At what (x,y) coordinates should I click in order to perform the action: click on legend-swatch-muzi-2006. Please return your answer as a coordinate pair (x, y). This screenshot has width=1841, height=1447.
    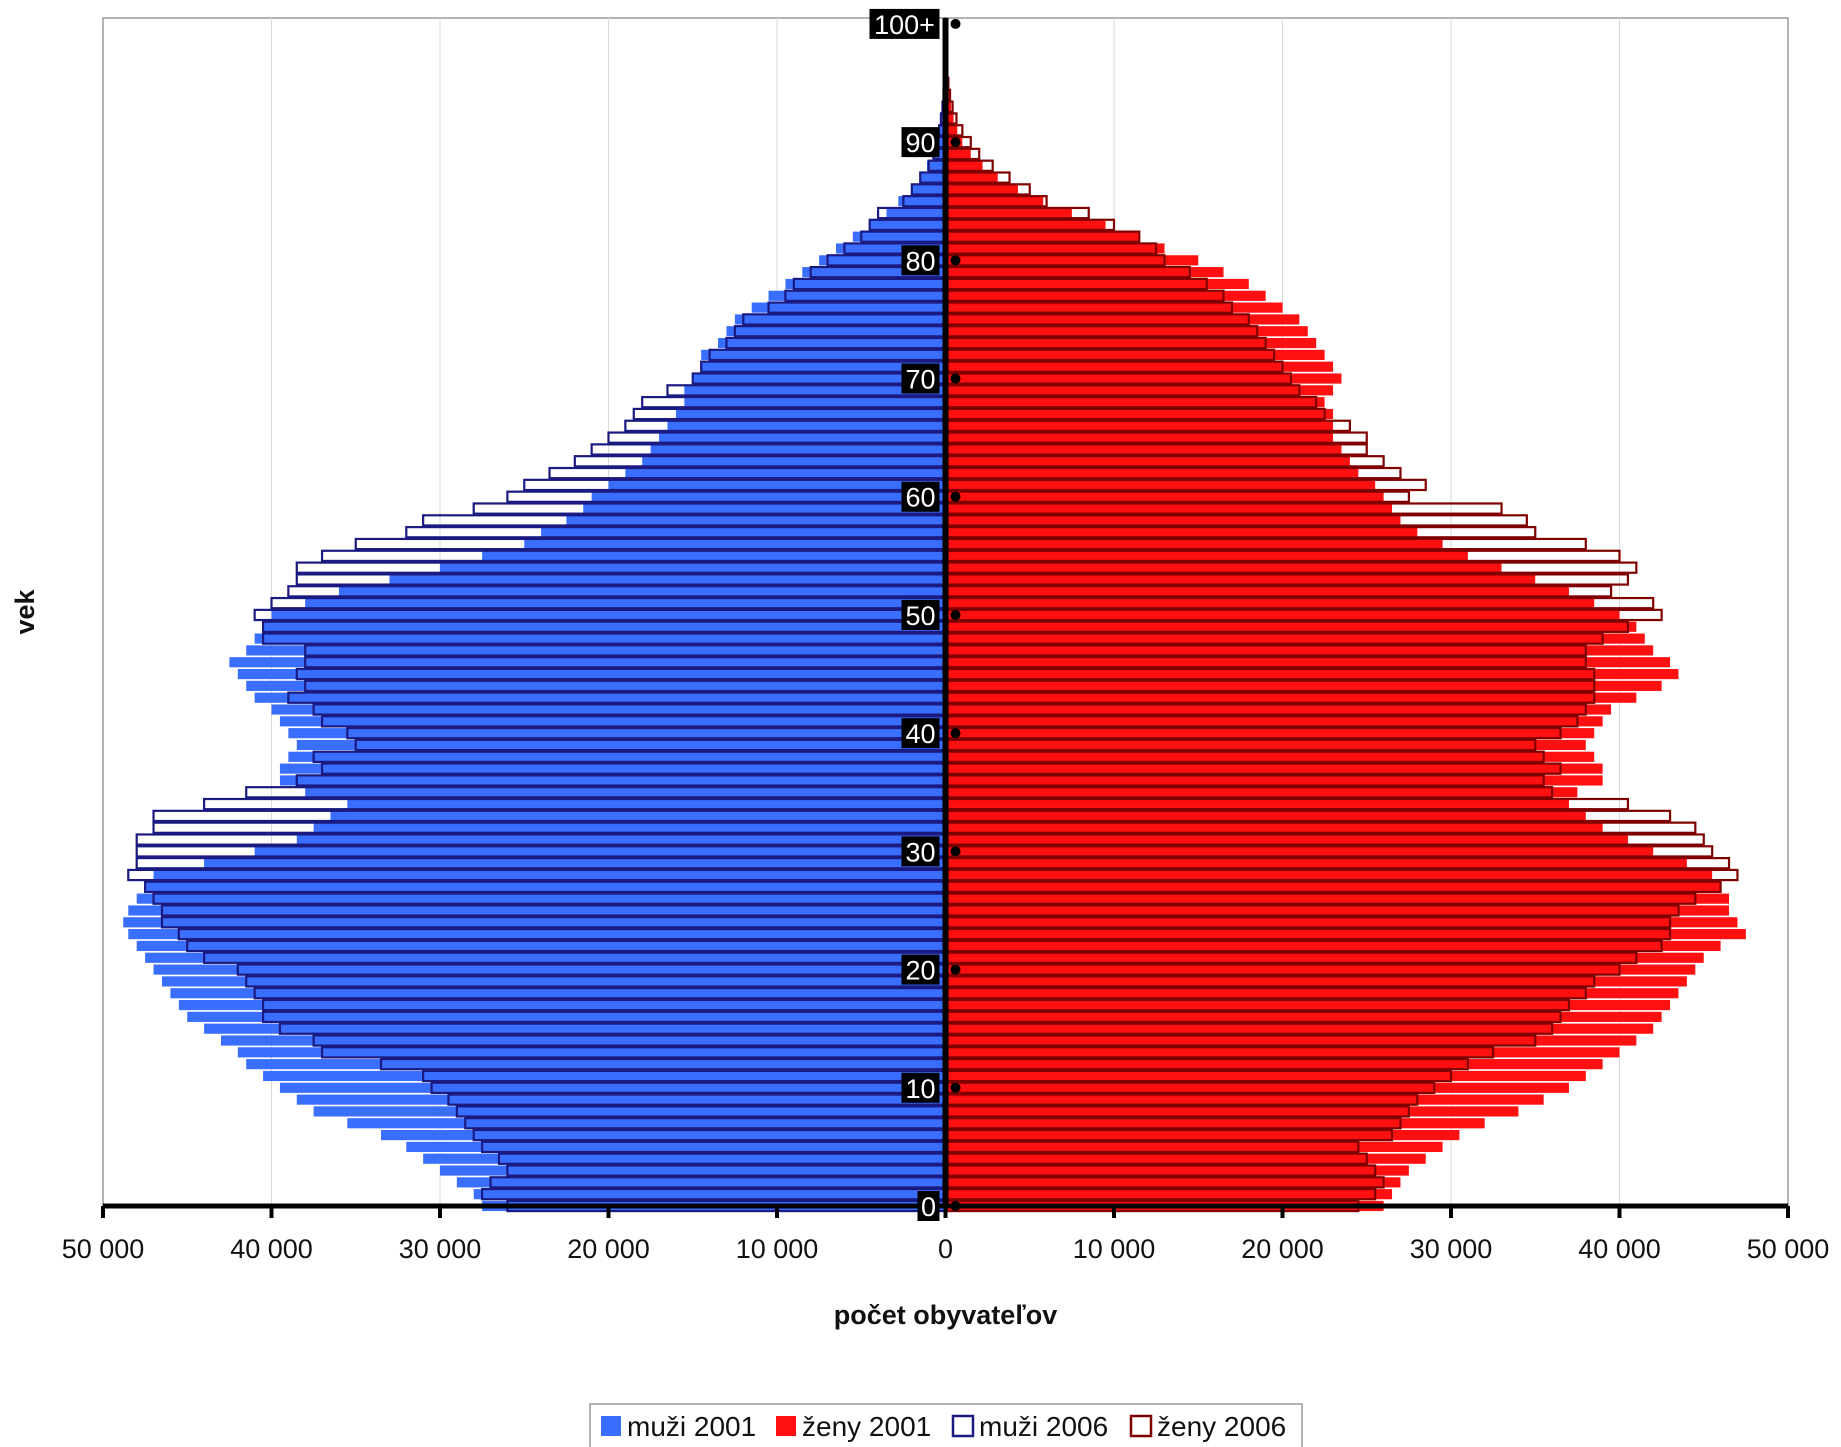
    Looking at the image, I should click on (963, 1426).